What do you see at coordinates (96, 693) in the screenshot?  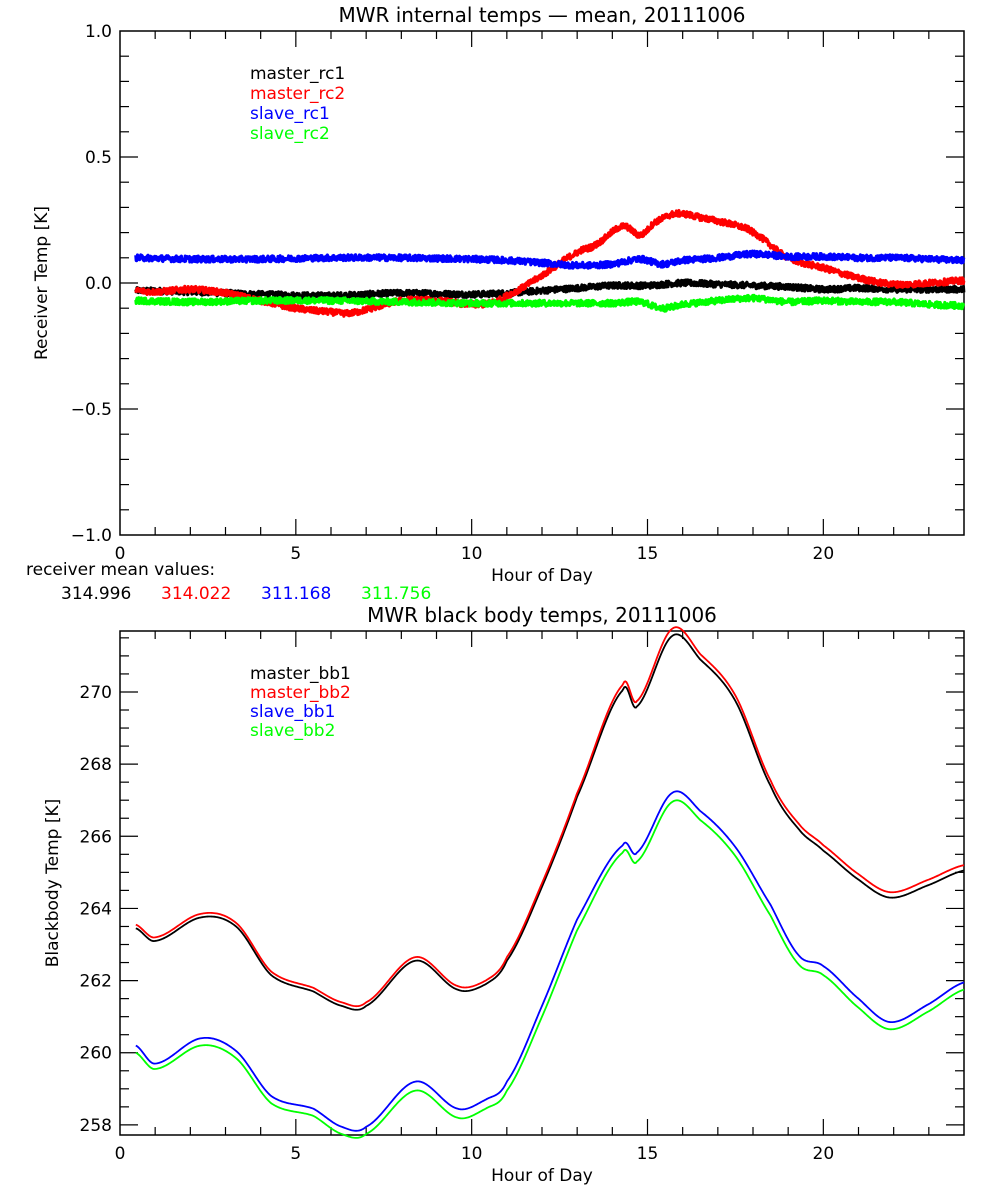 I see `y-tick-label: 270` at bounding box center [96, 693].